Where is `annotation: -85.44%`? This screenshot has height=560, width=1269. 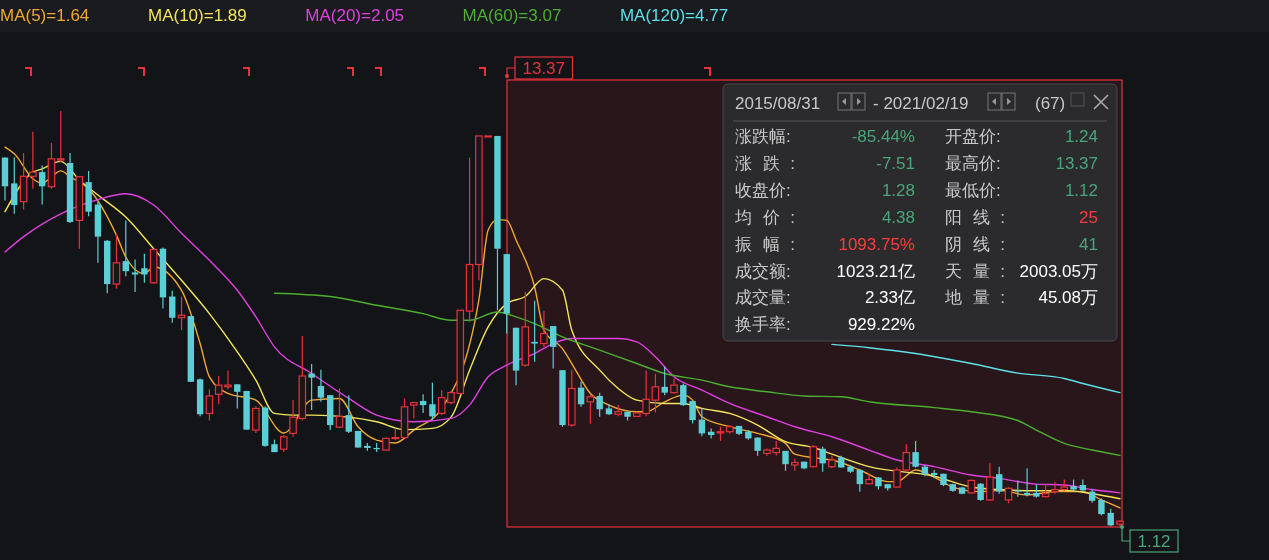 annotation: -85.44% is located at coordinates (883, 136).